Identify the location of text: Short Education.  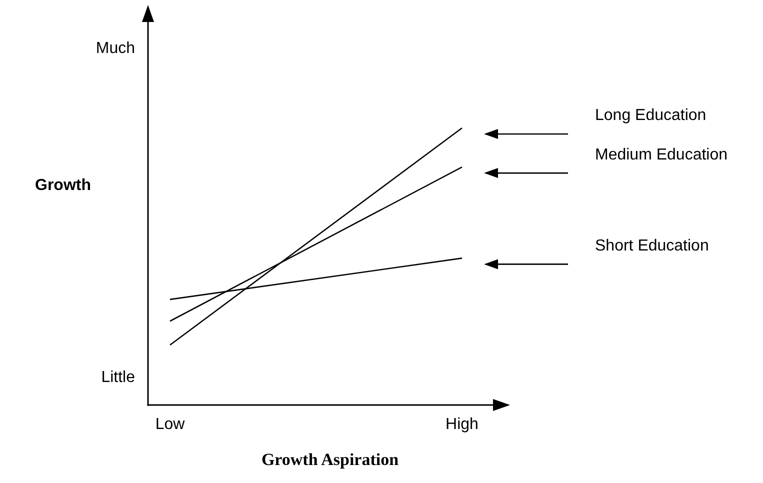
(652, 245).